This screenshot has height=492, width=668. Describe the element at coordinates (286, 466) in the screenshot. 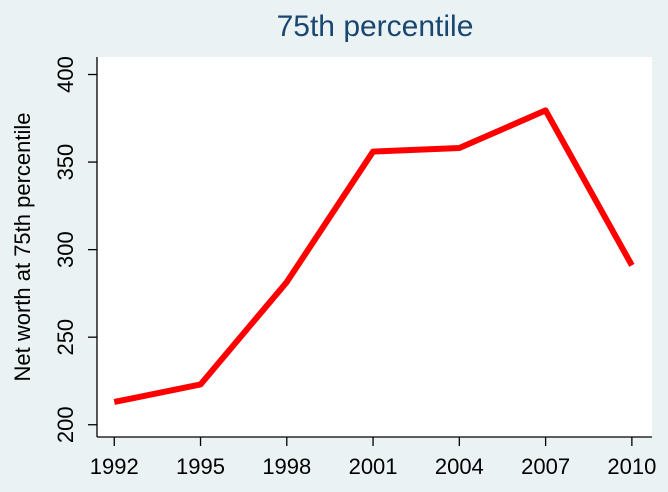

I see `x-tick-label: 1998` at that location.